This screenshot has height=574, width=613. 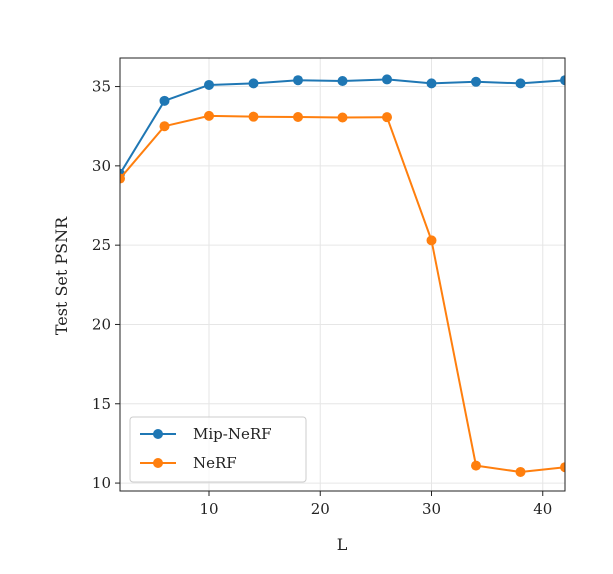 What do you see at coordinates (158, 463) in the screenshot?
I see `legend-marker-nerf` at bounding box center [158, 463].